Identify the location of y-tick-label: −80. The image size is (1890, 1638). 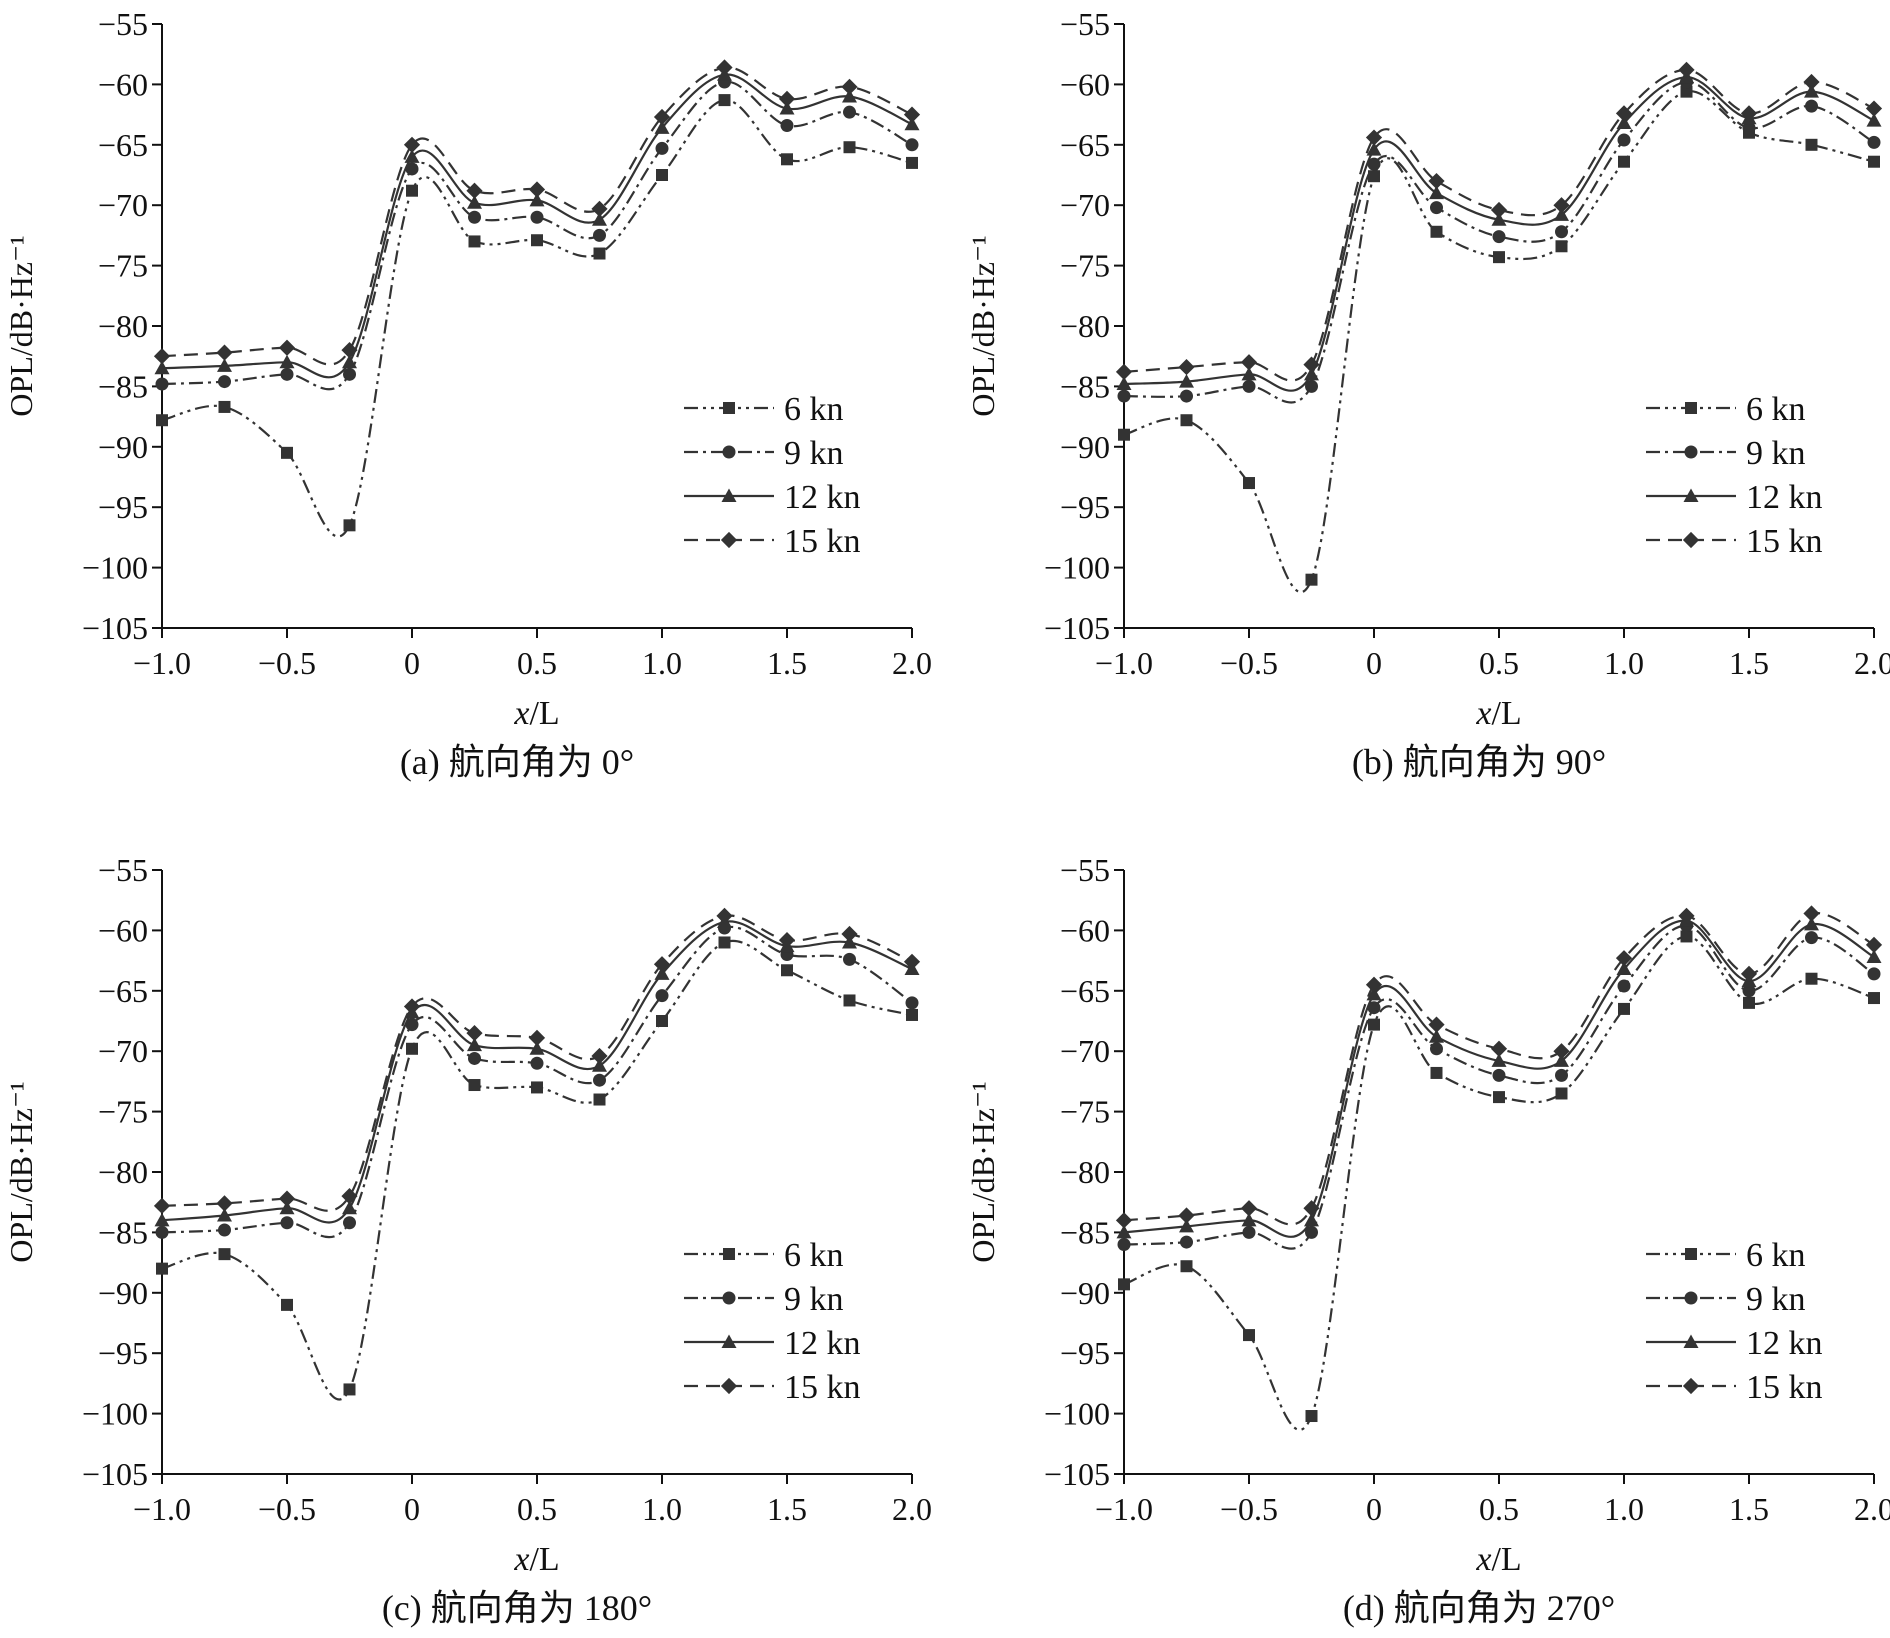
(1085, 1172).